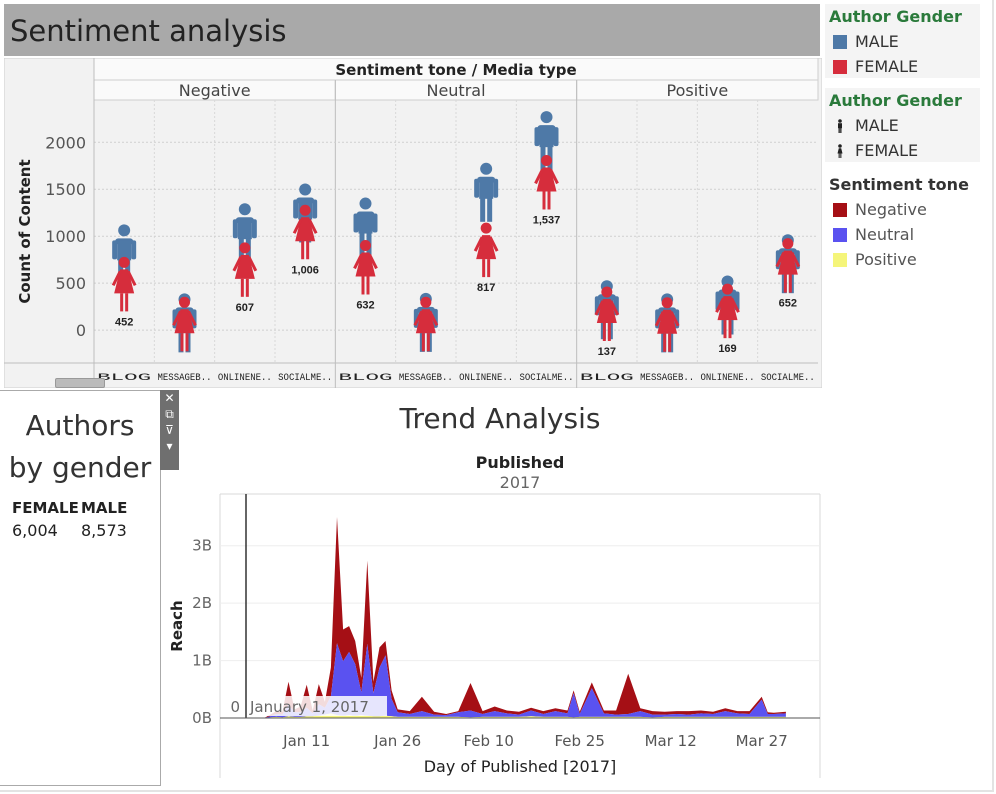  I want to click on female-person-icon, so click(840, 150).